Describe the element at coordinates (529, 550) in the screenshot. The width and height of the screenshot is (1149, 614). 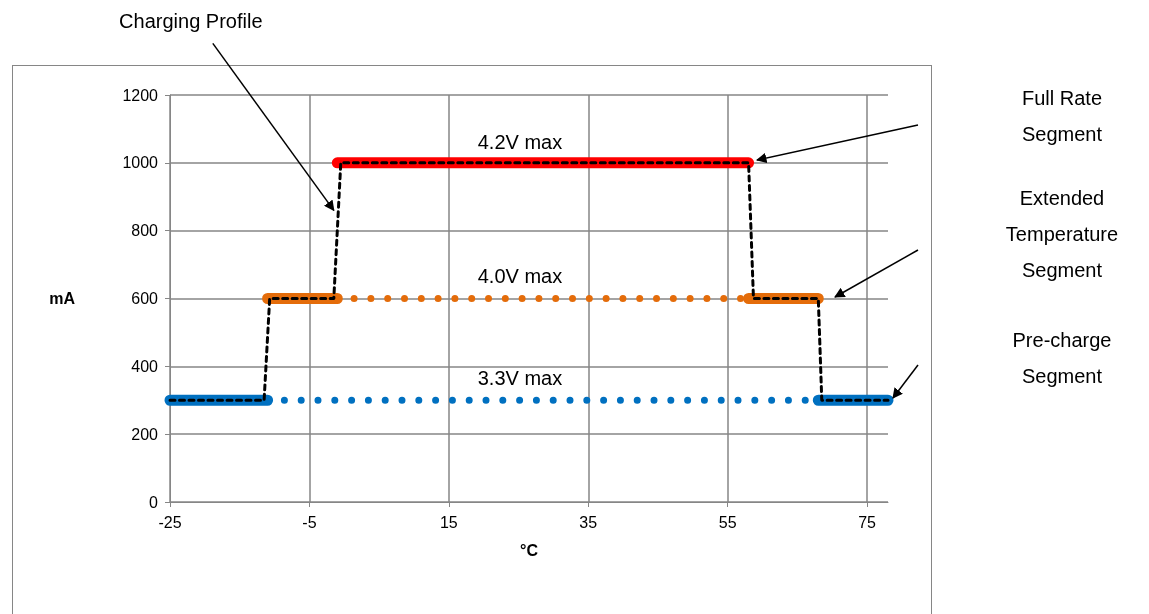
I see `x-axis-title: °C` at that location.